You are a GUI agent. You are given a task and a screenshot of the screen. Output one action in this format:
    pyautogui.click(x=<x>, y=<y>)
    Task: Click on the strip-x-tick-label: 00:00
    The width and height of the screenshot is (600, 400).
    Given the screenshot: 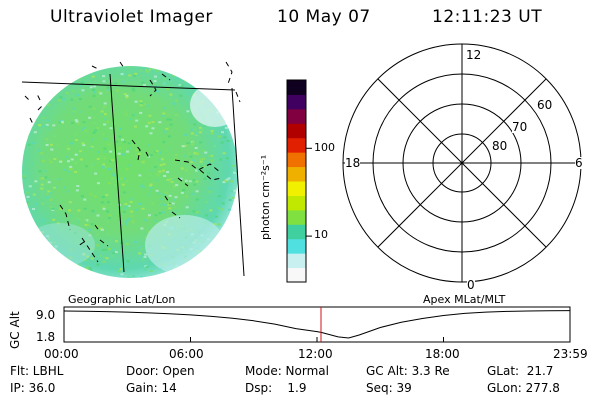 What is the action you would take?
    pyautogui.click(x=61, y=354)
    